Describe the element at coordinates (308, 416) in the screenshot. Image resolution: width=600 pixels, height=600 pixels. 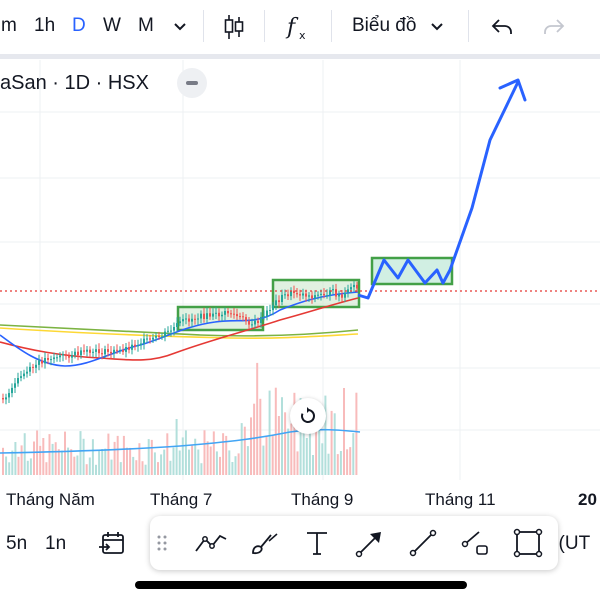
I see `reset-chart-button` at that location.